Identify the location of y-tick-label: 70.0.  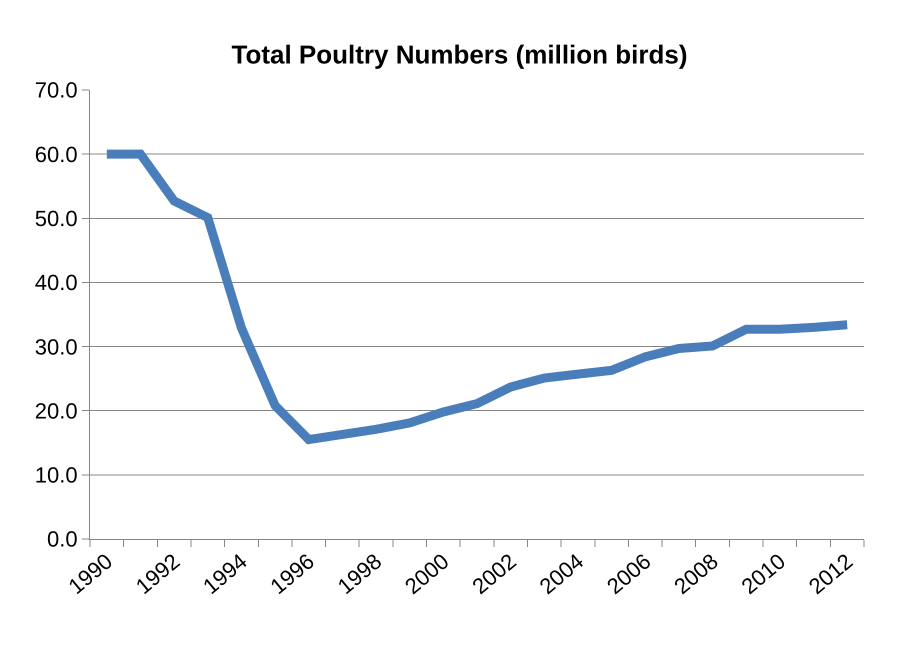
(56, 90).